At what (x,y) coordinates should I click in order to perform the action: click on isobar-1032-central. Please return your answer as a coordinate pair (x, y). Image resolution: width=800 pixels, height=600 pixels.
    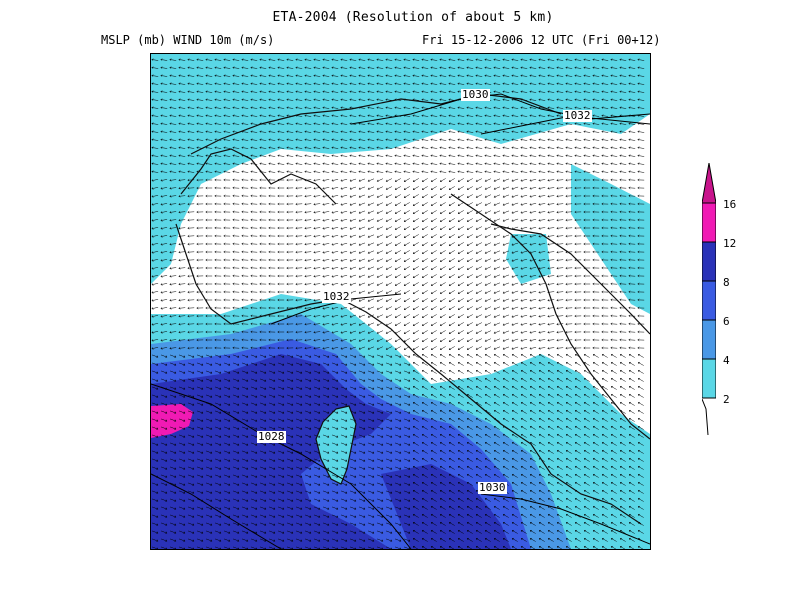
    Looking at the image, I should click on (336, 309).